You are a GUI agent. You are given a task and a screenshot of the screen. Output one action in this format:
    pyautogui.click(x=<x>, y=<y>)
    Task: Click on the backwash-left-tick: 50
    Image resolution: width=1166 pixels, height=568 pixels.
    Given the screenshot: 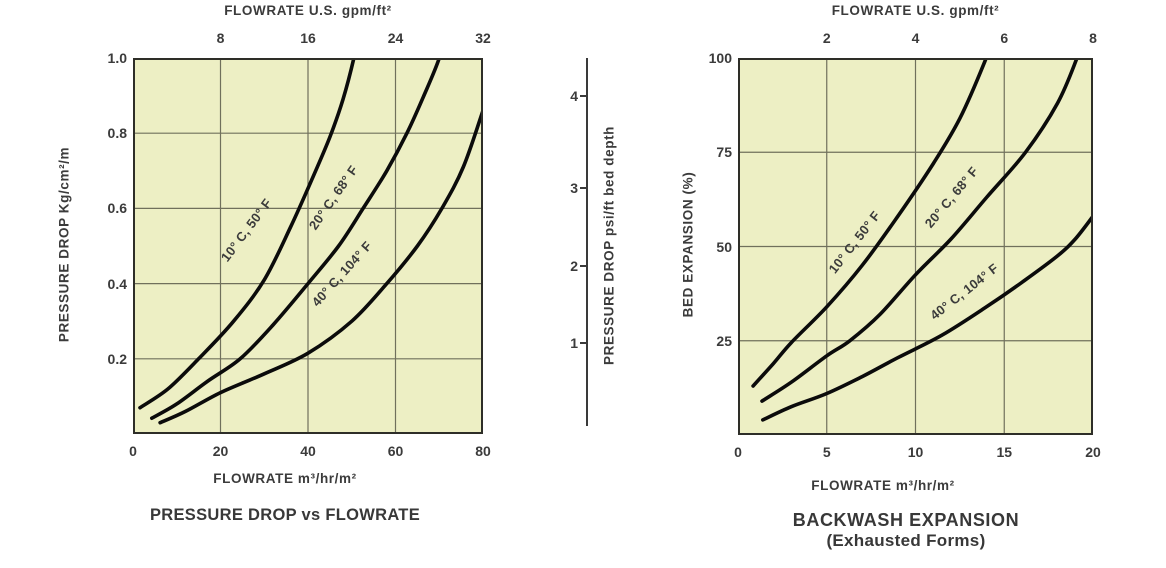 What is the action you would take?
    pyautogui.click(x=724, y=246)
    